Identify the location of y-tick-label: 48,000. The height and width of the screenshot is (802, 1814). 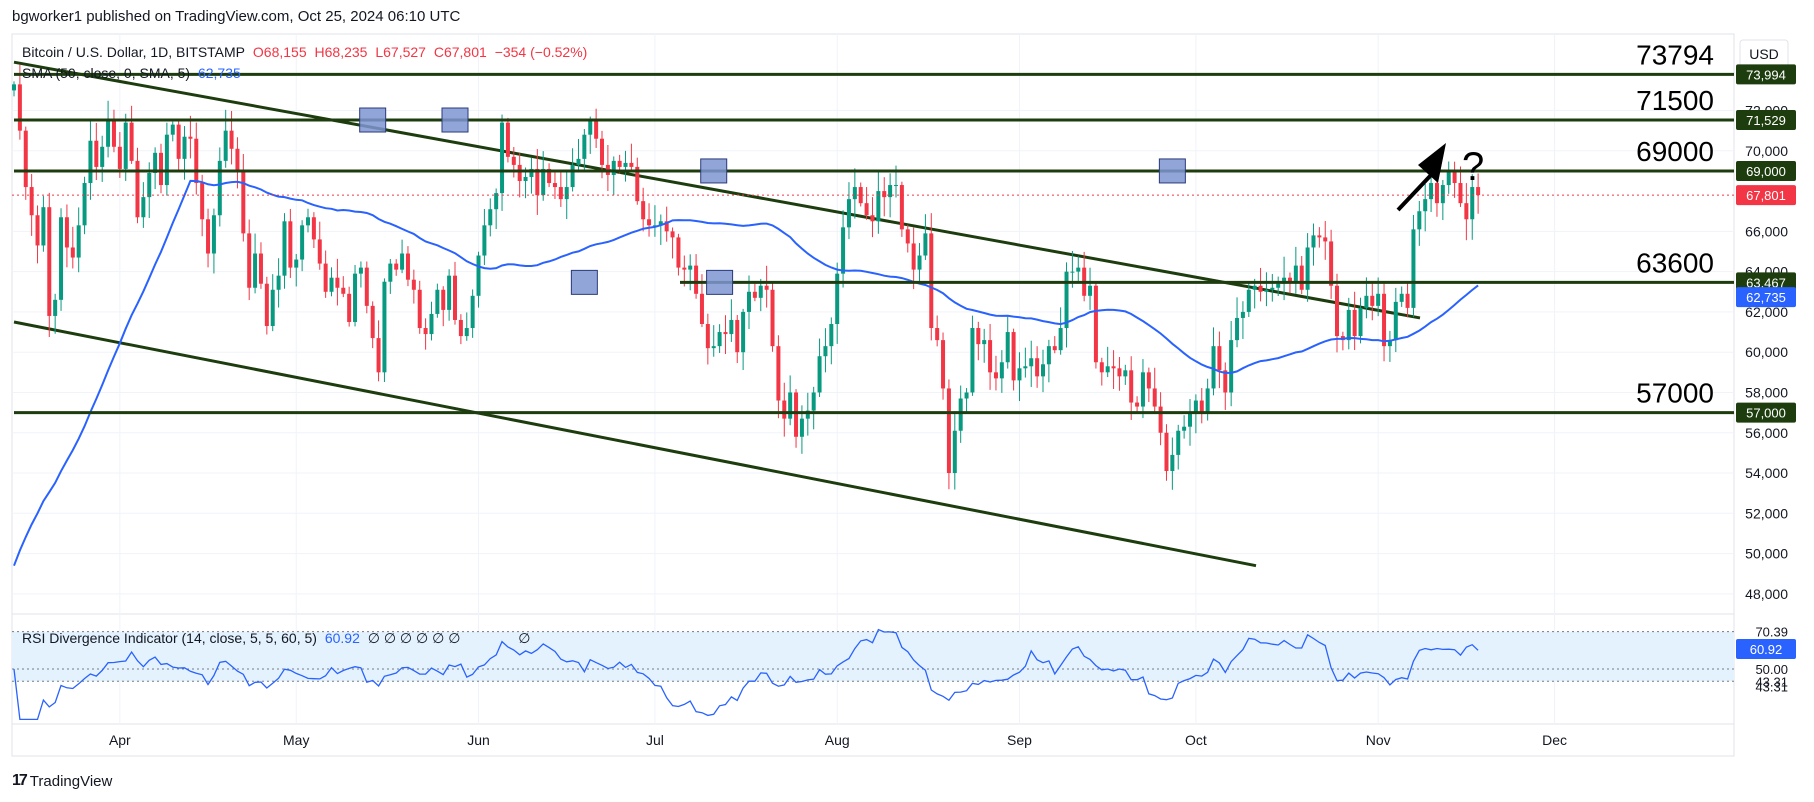
(1766, 594).